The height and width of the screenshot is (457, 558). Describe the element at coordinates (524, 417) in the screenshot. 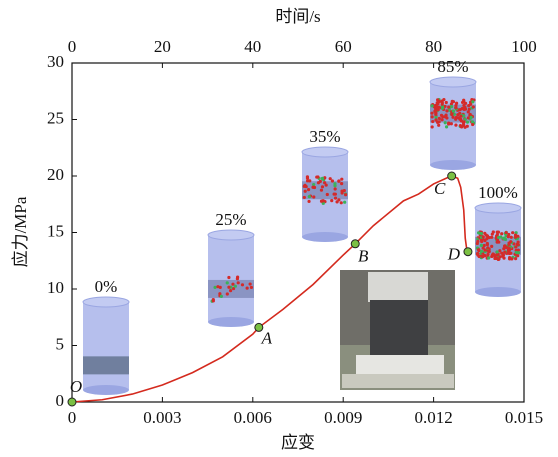

I see `x-tick-label: 0.015` at that location.